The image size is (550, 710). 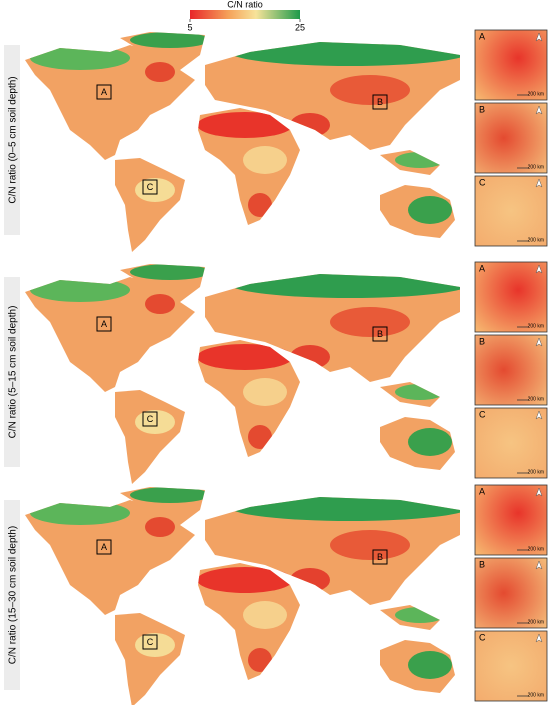 I want to click on colorbar-tick-label: 5, so click(x=189, y=27).